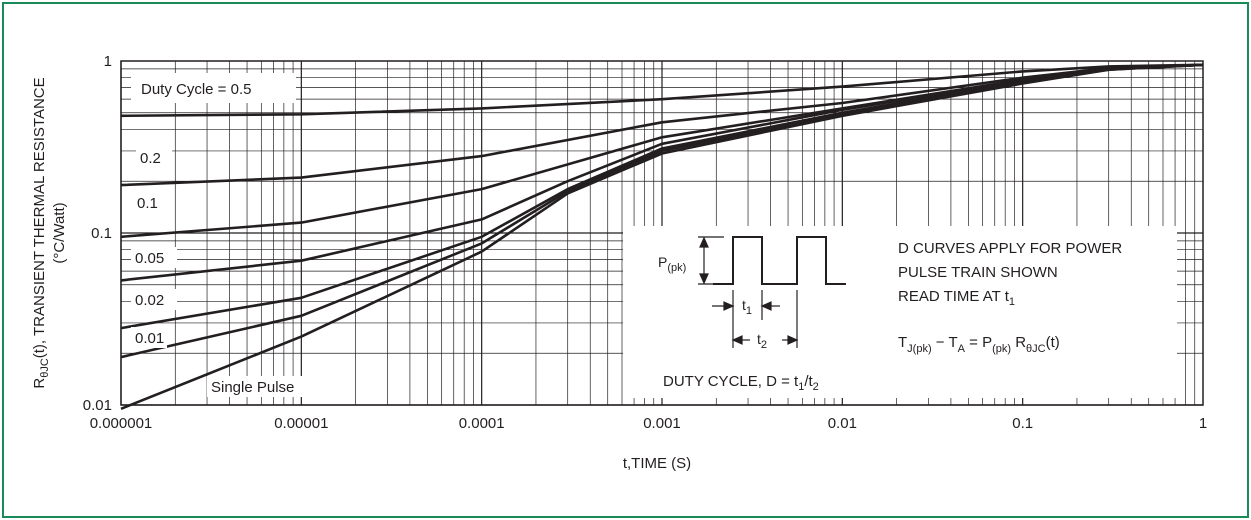 The image size is (1251, 520). Describe the element at coordinates (1022, 423) in the screenshot. I see `x-tick-label: 0.1` at that location.